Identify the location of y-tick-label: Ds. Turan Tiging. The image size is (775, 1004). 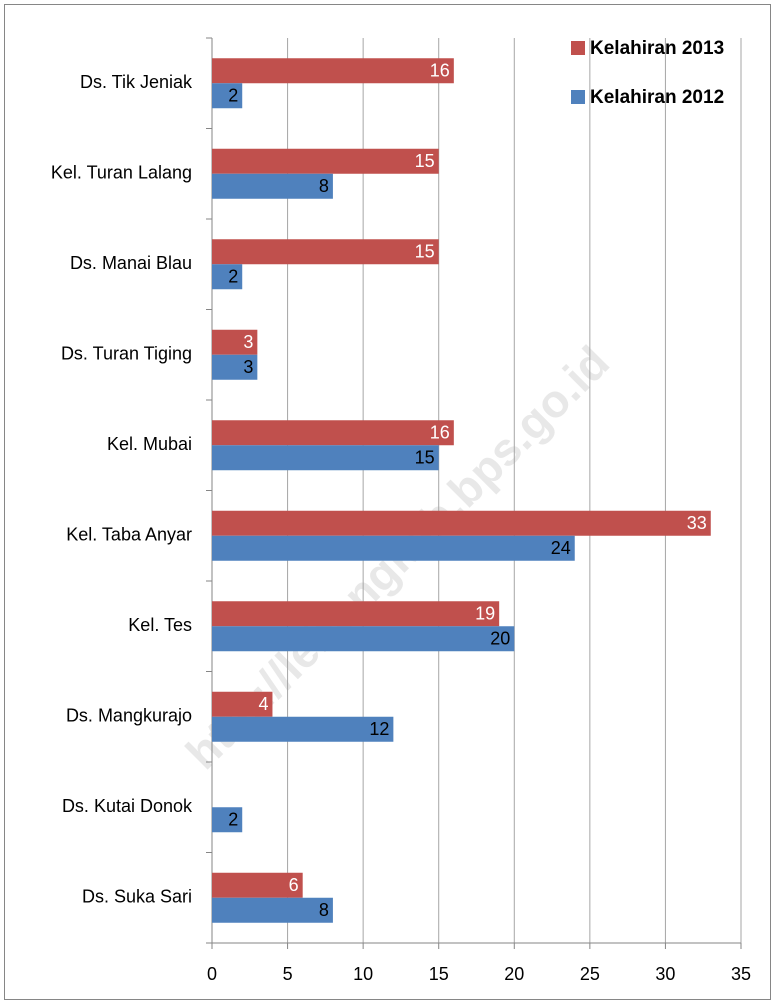
(126, 354).